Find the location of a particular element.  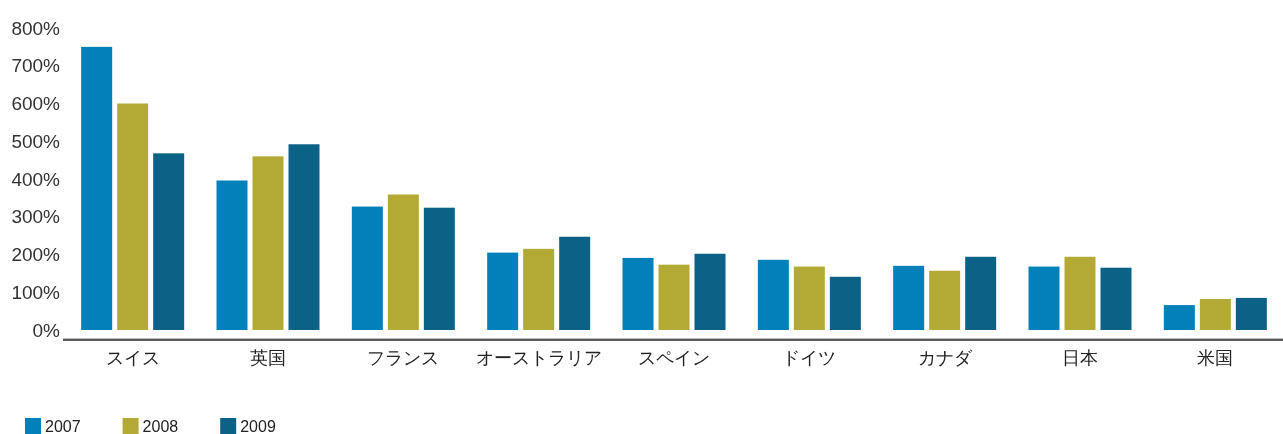

x-tick-label: 米国 is located at coordinates (1215, 358).